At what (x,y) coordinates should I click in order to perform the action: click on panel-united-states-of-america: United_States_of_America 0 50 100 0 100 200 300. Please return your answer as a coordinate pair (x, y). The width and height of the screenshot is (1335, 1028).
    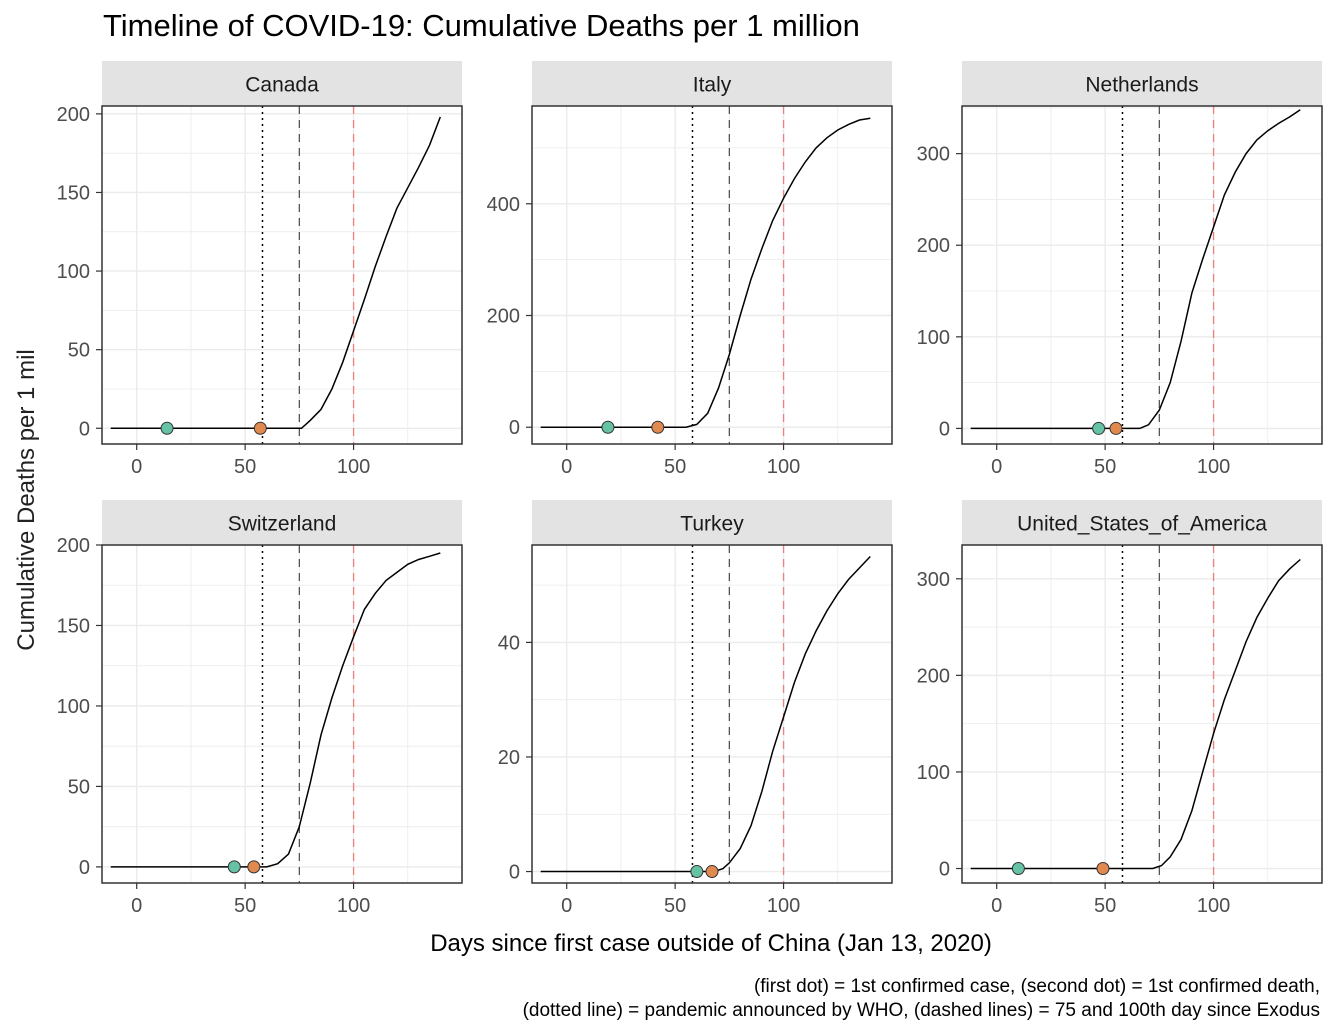
    Looking at the image, I should click on (1120, 708).